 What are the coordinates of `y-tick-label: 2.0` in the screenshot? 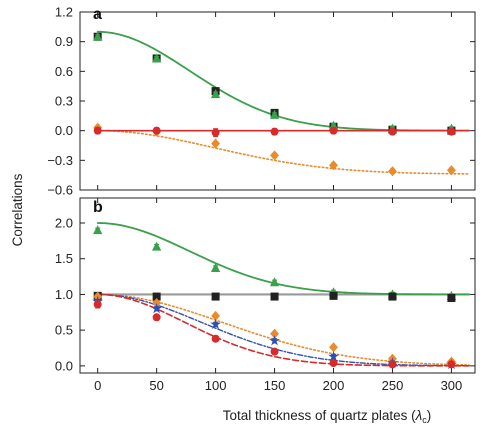 It's located at (64, 223).